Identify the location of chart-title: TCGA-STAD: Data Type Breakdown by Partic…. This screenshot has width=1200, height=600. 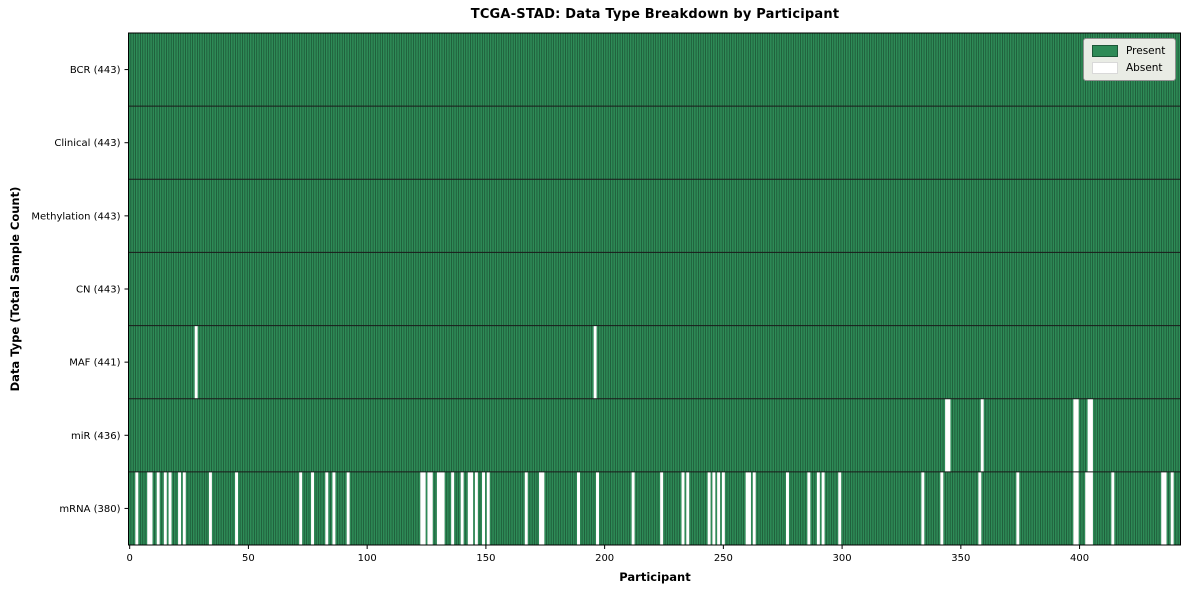
(655, 14).